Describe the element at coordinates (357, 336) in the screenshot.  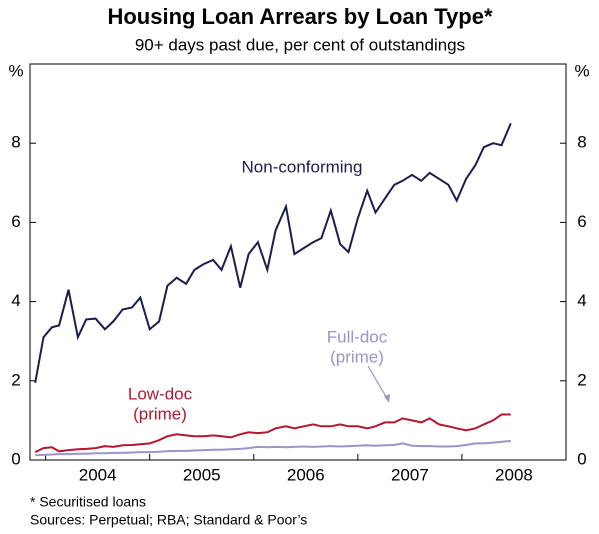
I see `annotation: Full-doc` at that location.